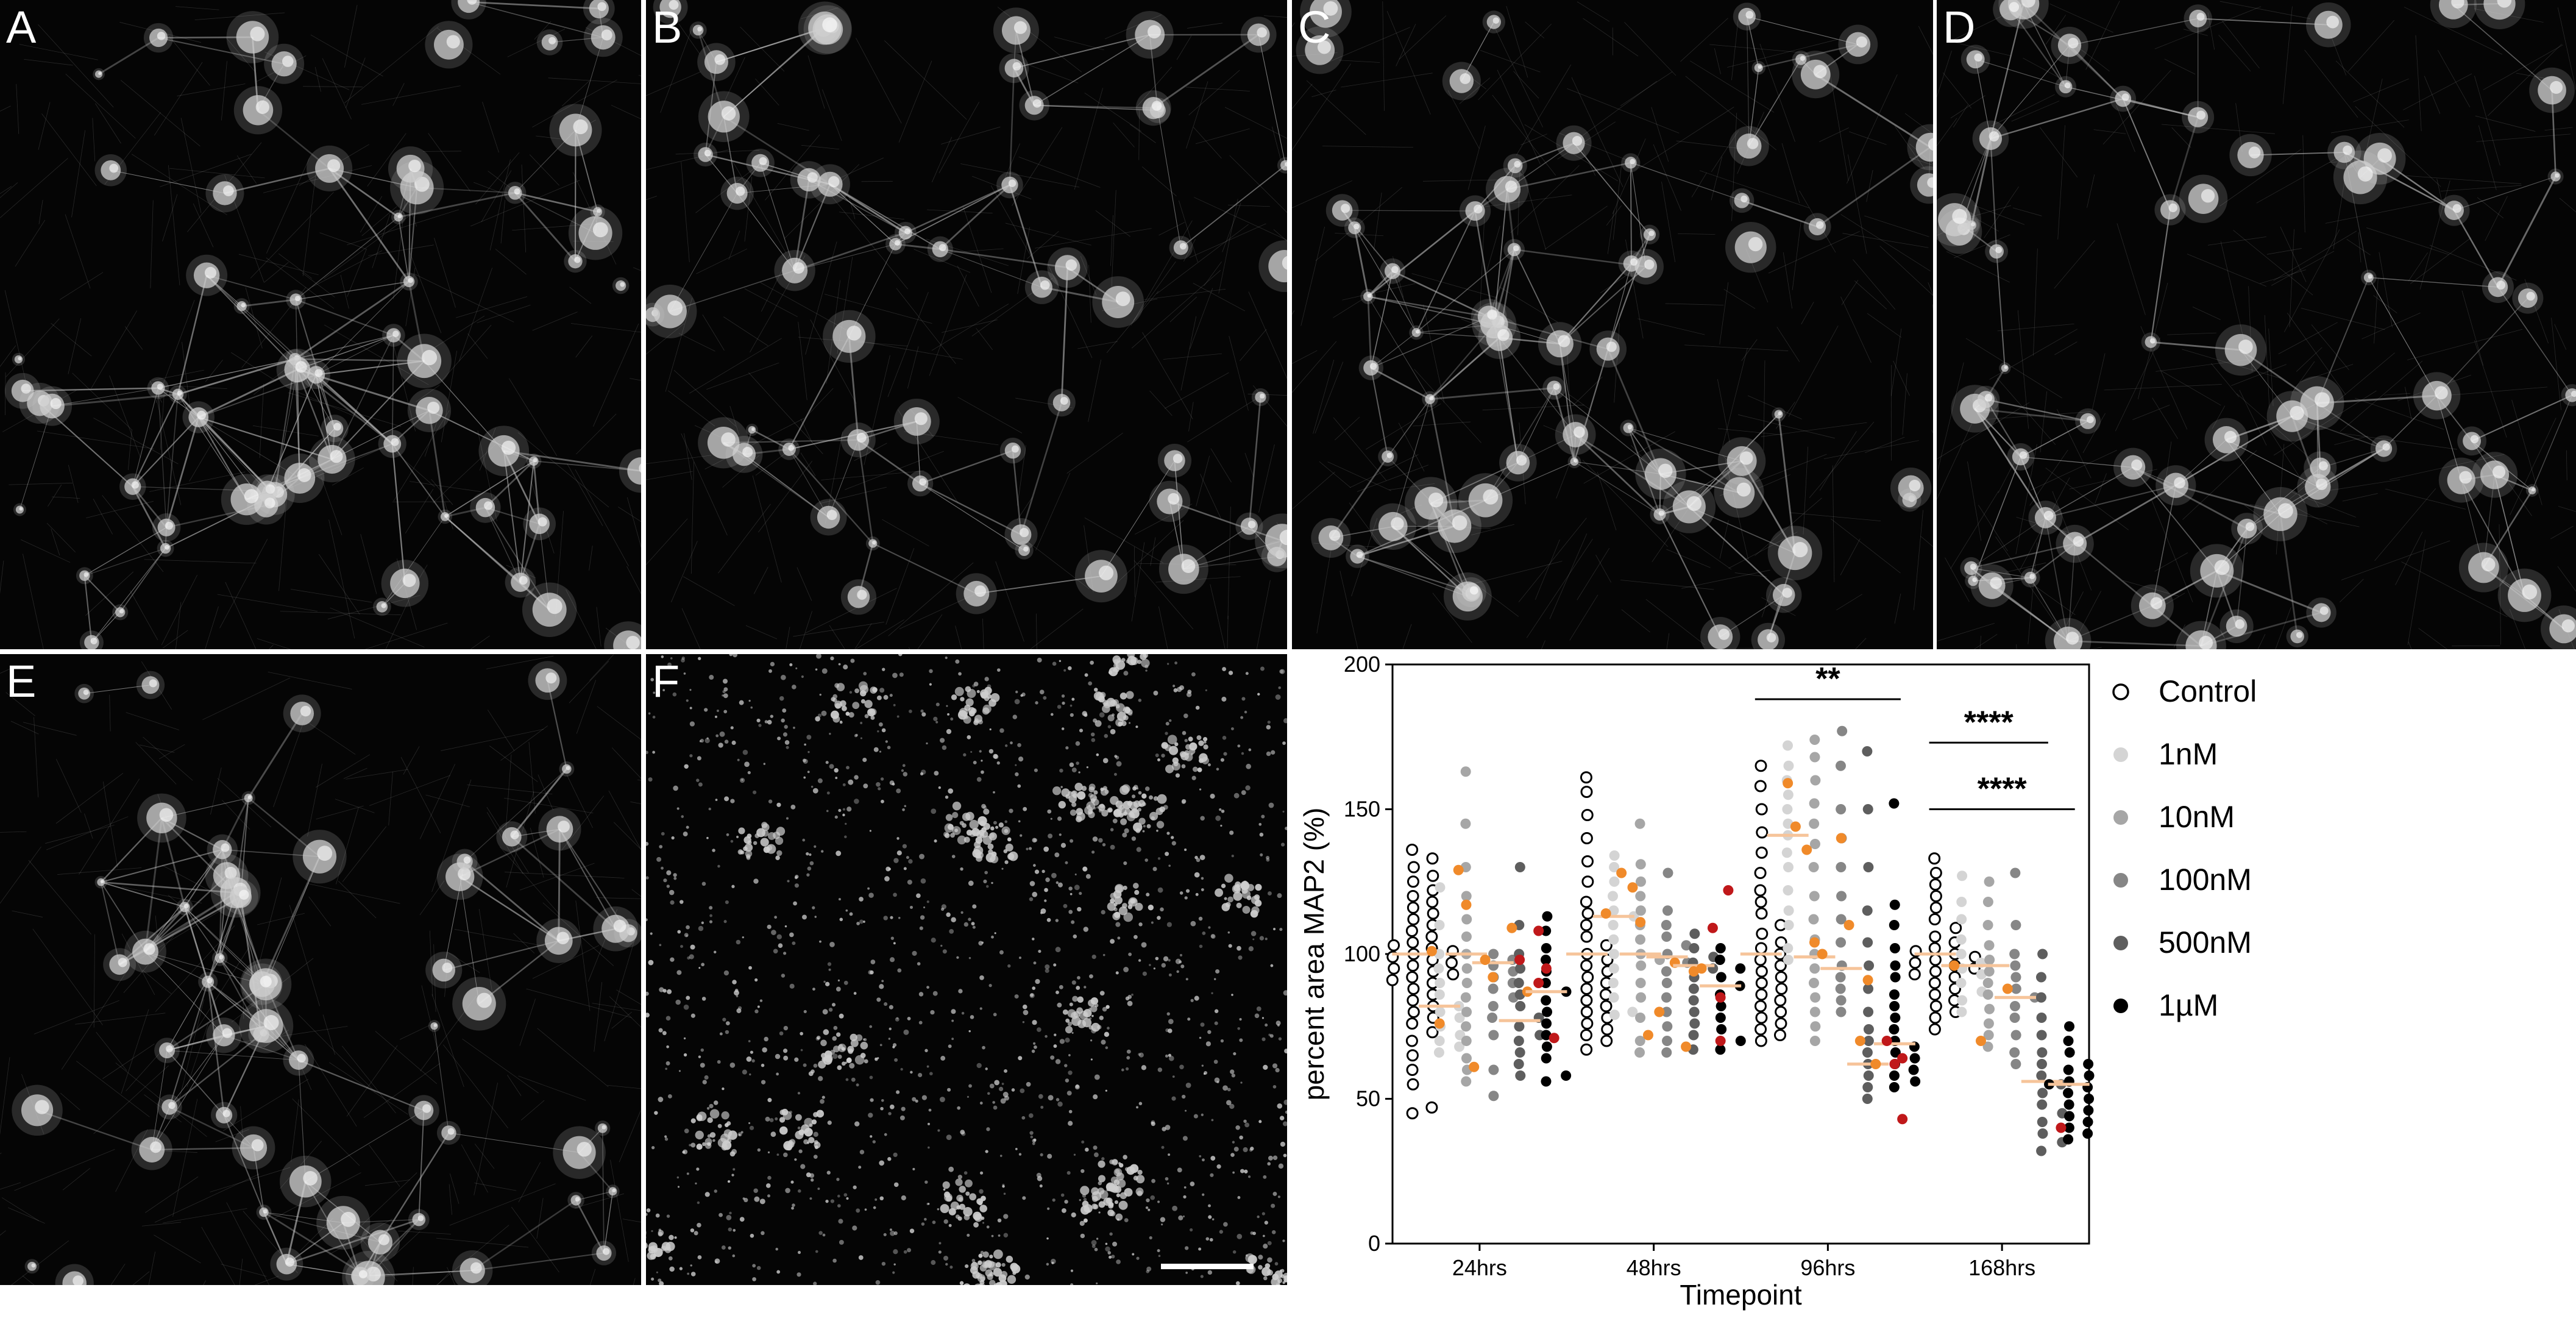  I want to click on micrograph-panel-e: E, so click(321, 969).